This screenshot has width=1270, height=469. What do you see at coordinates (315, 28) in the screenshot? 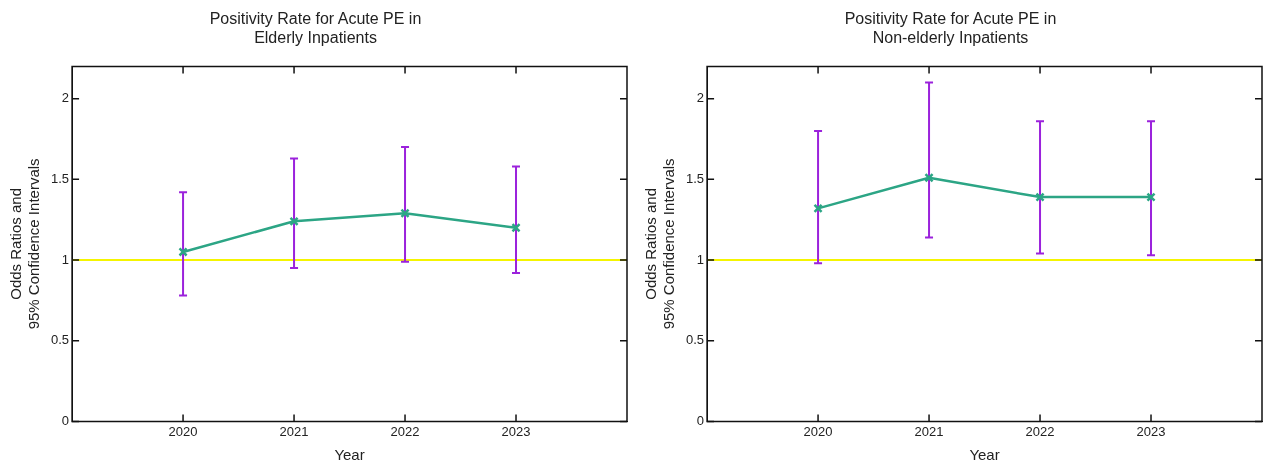
I see `chart-title: Positivity Rate for Acute PE in Elderly Inpatients` at bounding box center [315, 28].